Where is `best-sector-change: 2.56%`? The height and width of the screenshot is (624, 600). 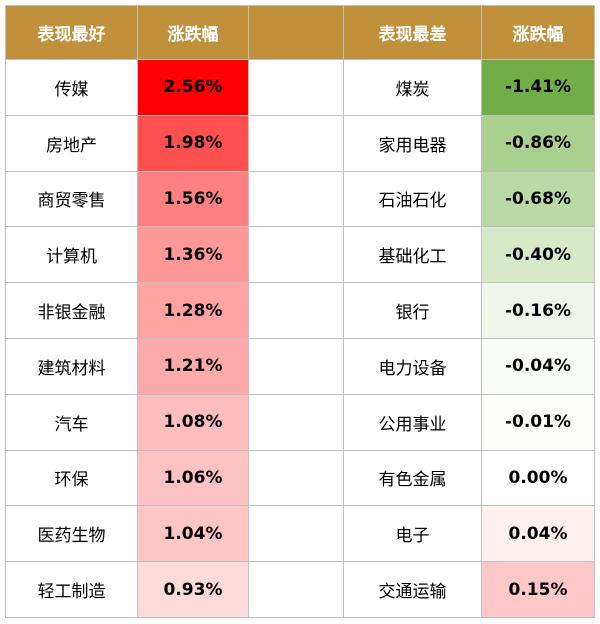 best-sector-change: 2.56% is located at coordinates (193, 87).